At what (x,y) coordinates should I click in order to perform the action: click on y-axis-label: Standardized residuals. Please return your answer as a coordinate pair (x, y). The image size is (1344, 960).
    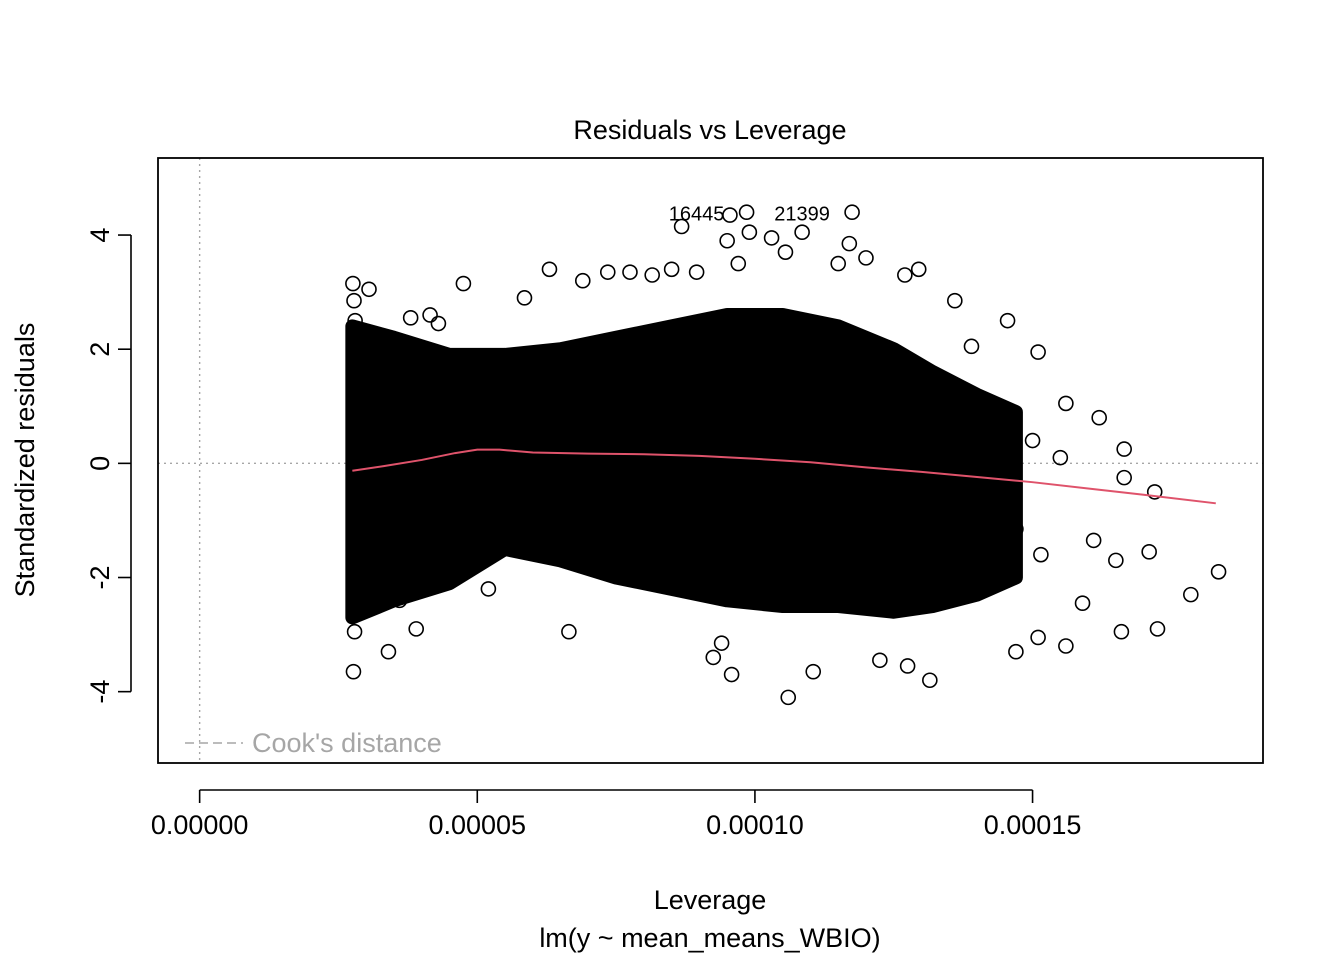
    Looking at the image, I should click on (25, 460).